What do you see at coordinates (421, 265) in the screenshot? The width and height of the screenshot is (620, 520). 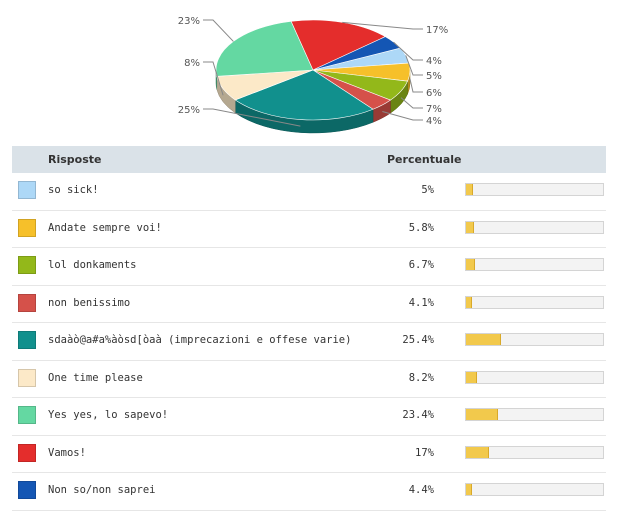 I see `row-percentage: 6.7%` at bounding box center [421, 265].